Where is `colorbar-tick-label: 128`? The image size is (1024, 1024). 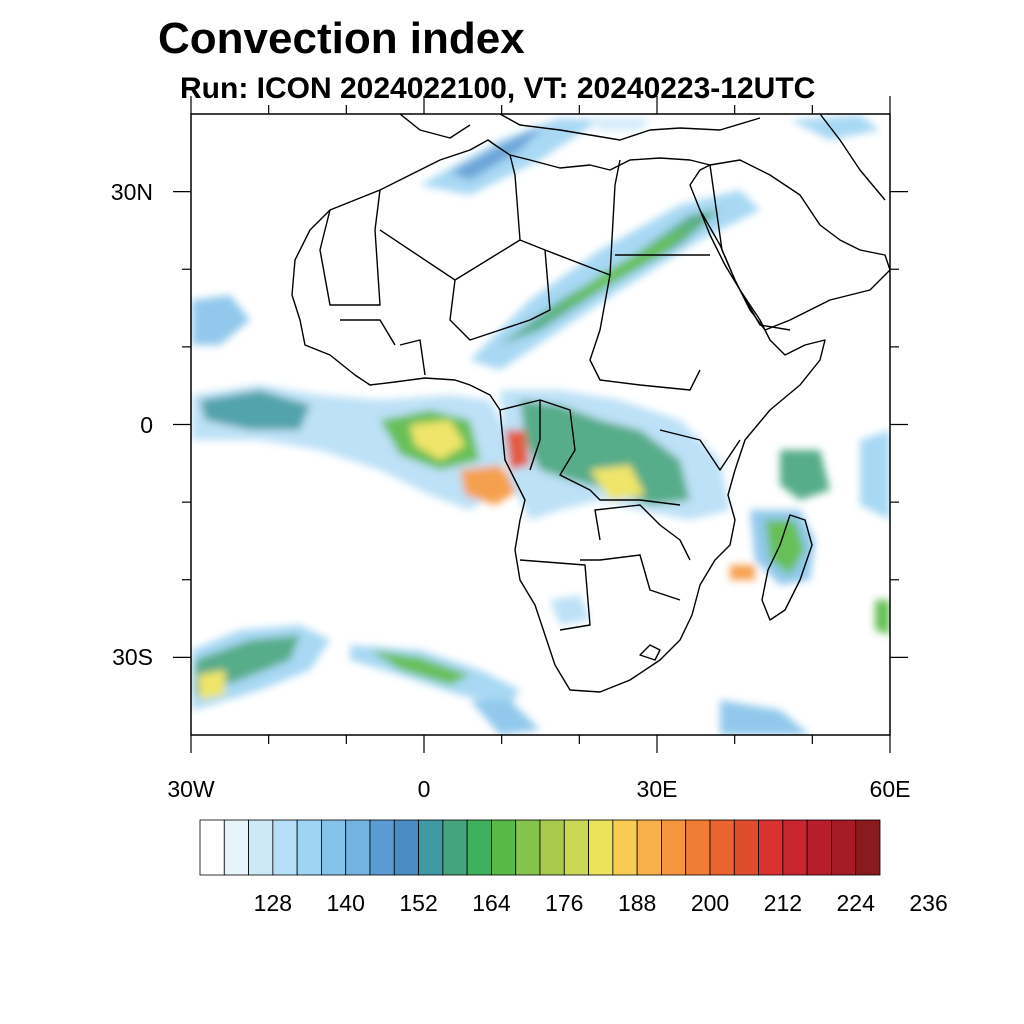
colorbar-tick-label: 128 is located at coordinates (273, 903).